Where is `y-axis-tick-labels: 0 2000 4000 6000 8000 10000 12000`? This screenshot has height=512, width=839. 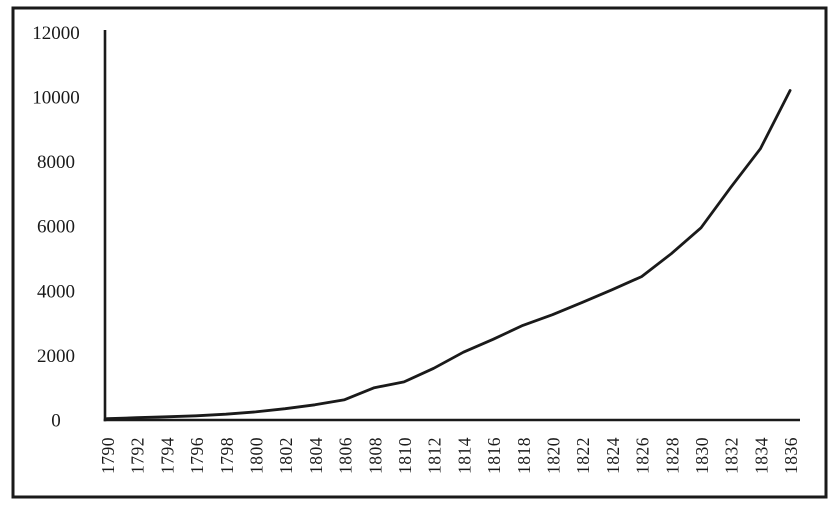
y-axis-tick-labels: 0 2000 4000 6000 8000 10000 12000 is located at coordinates (56, 227).